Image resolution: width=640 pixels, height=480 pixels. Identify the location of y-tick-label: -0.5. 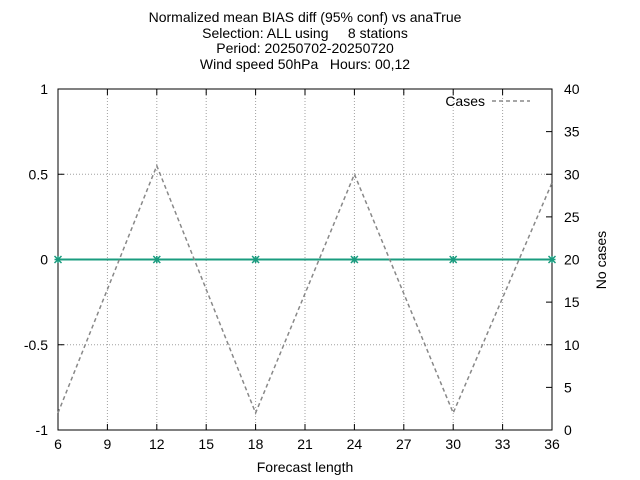
(36, 345).